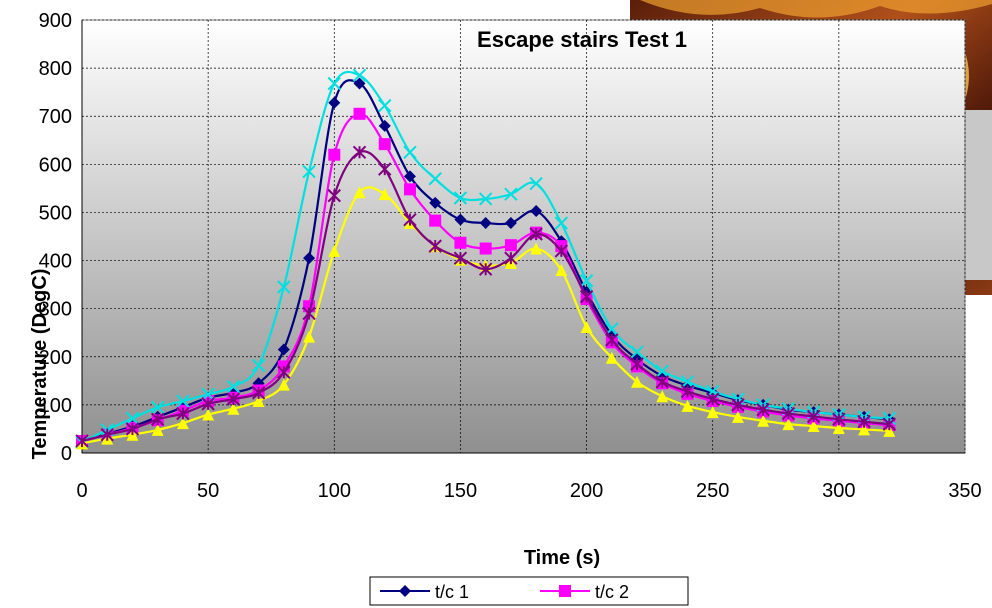 Image resolution: width=992 pixels, height=608 pixels. I want to click on x-axis-title: Time (s), so click(562, 558).